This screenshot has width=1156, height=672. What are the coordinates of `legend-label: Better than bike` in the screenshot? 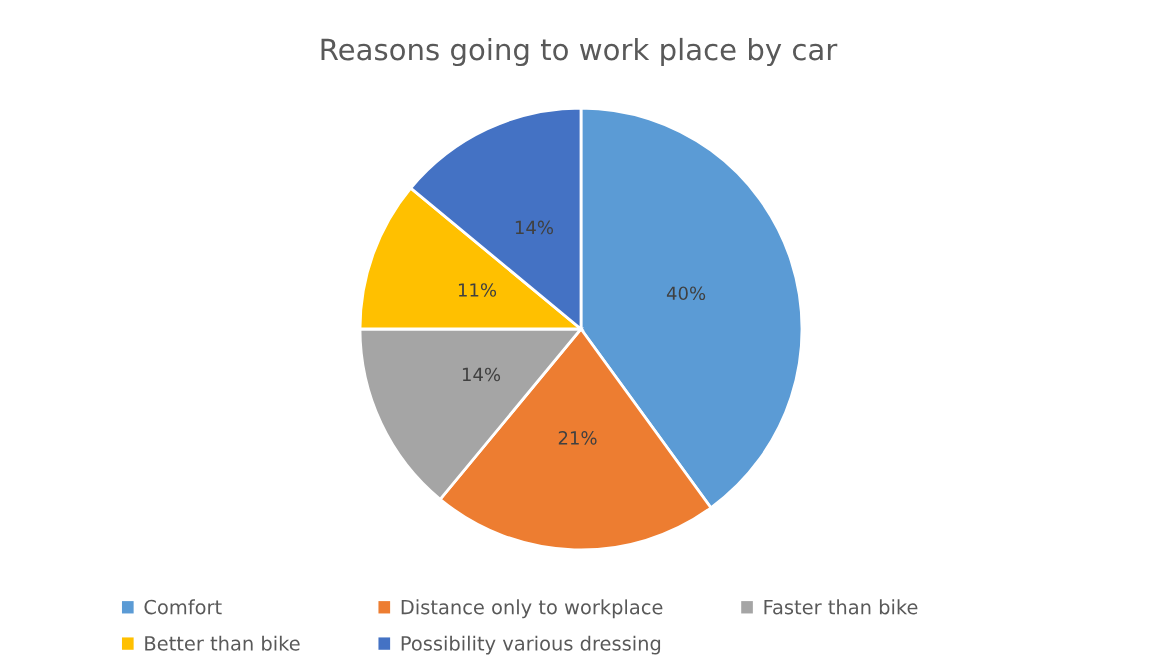 It's located at (222, 643).